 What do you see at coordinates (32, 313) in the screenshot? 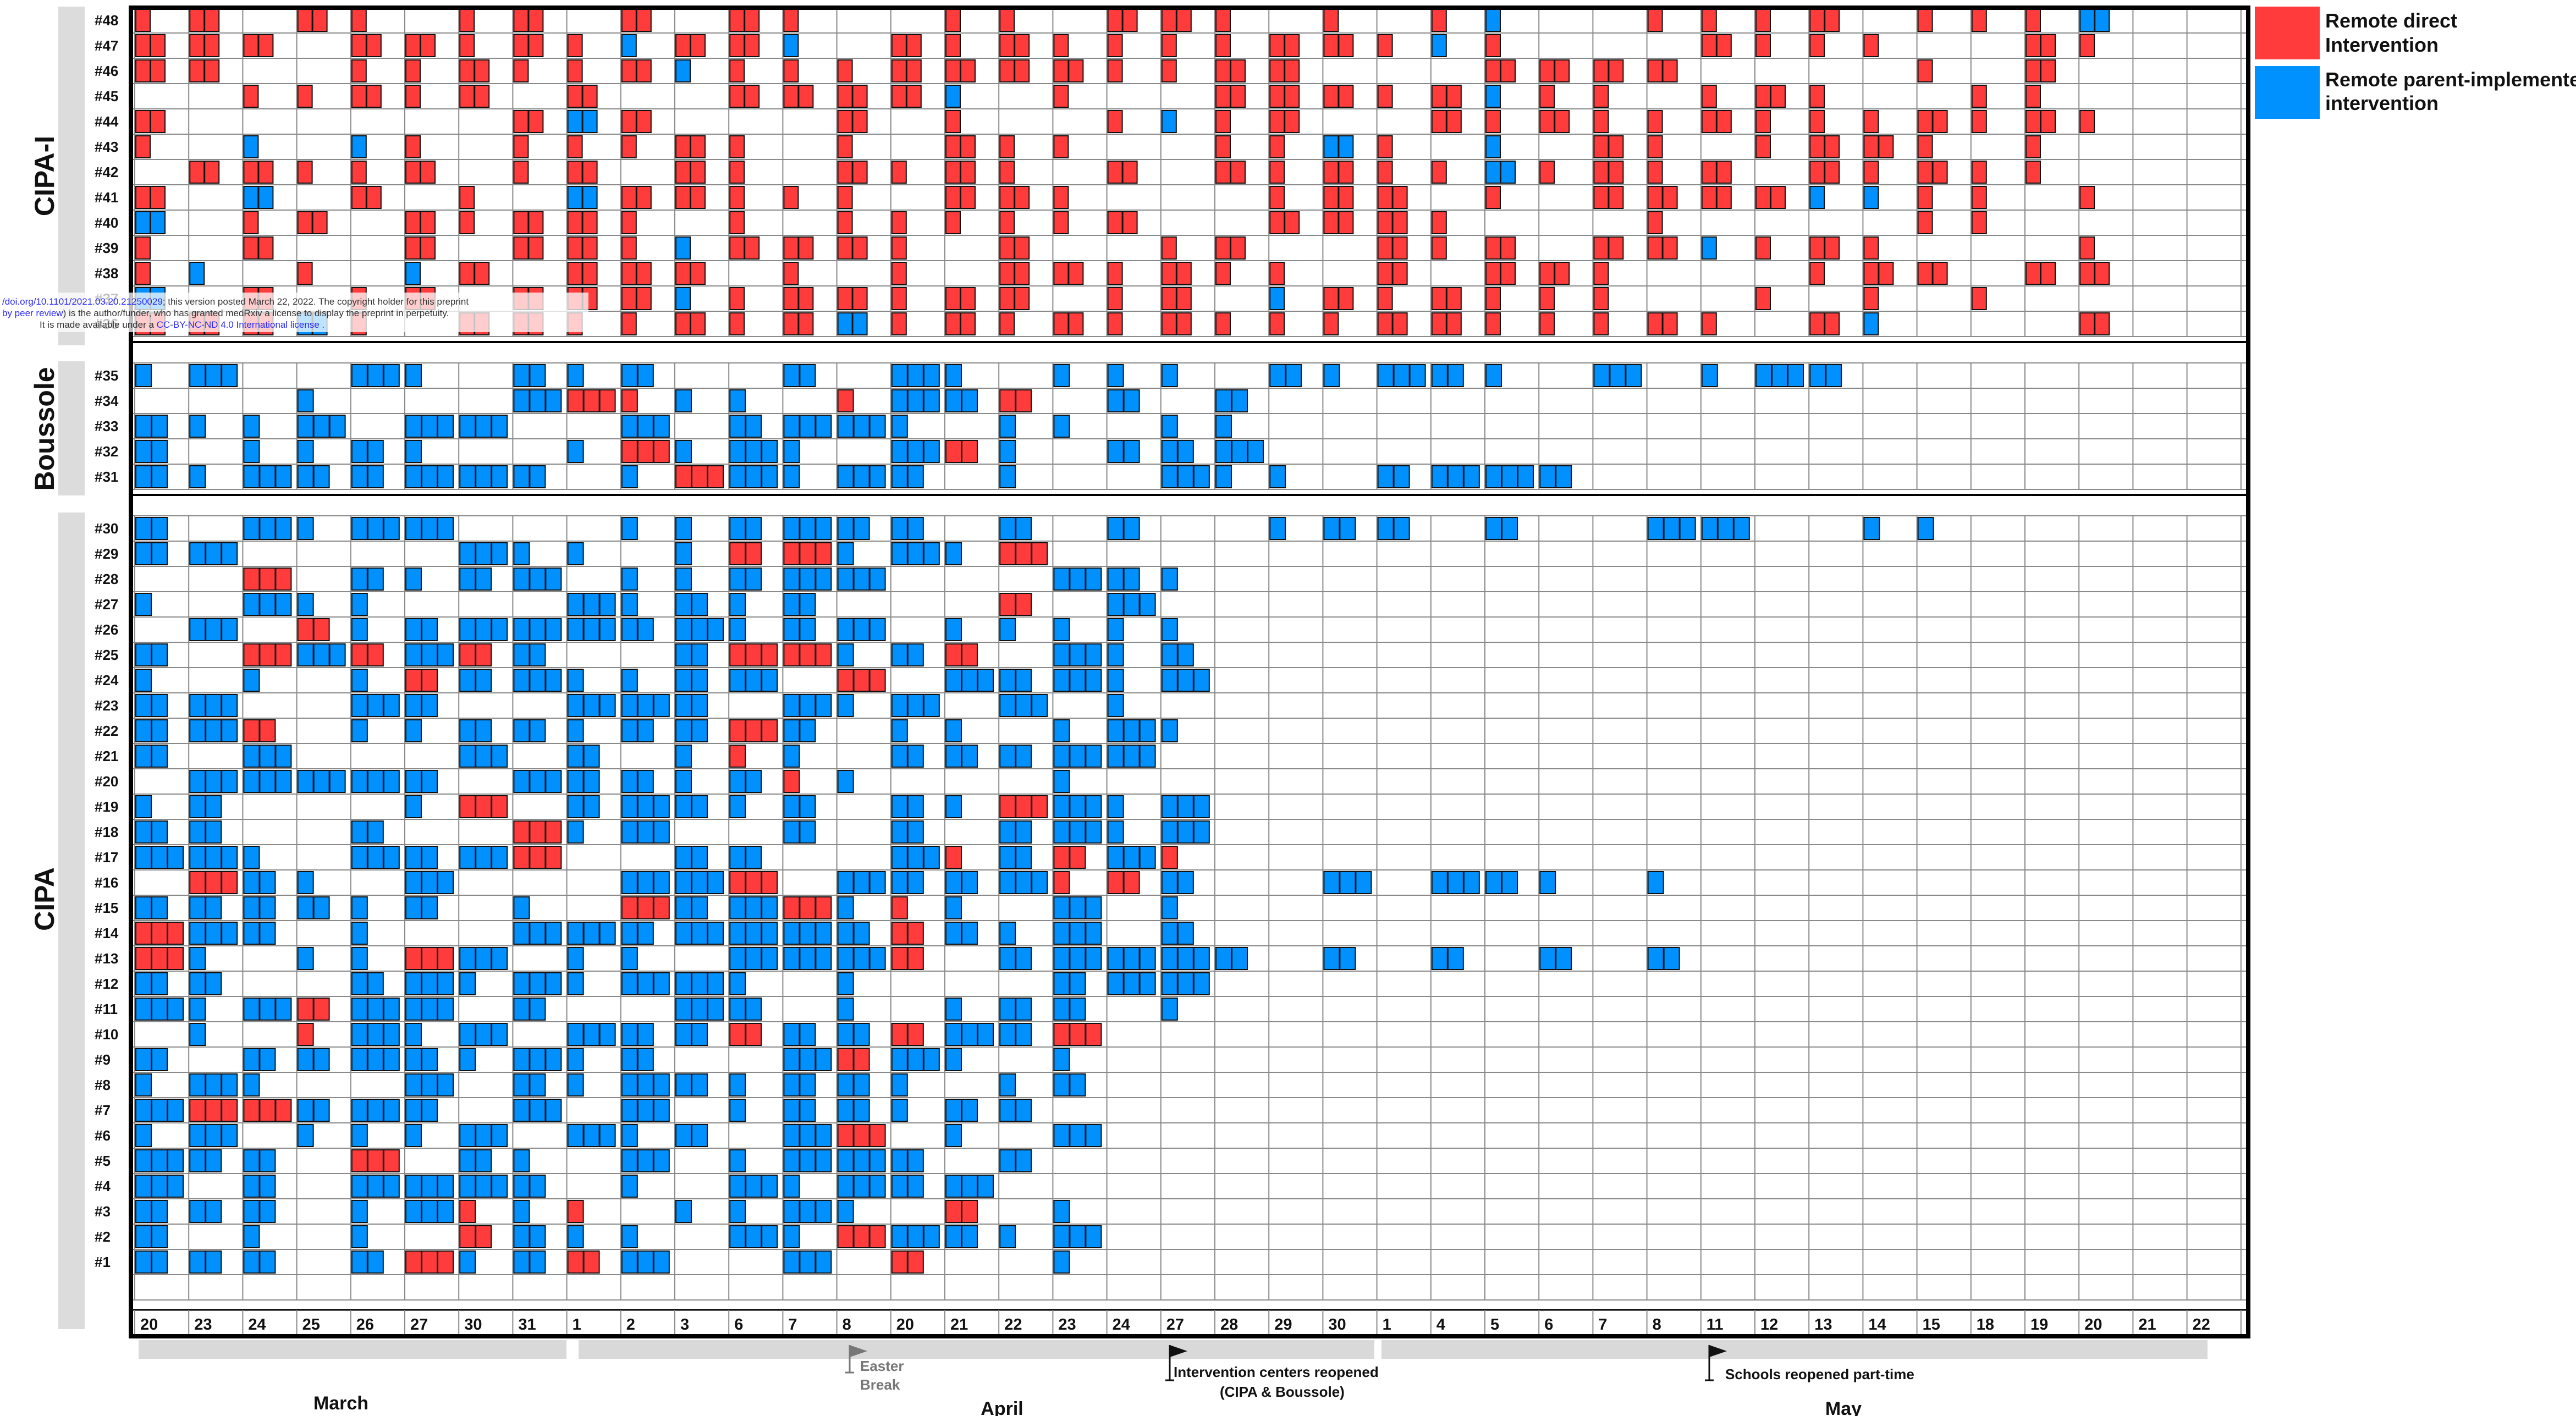
I see `preprint-review-link: by peer review` at bounding box center [32, 313].